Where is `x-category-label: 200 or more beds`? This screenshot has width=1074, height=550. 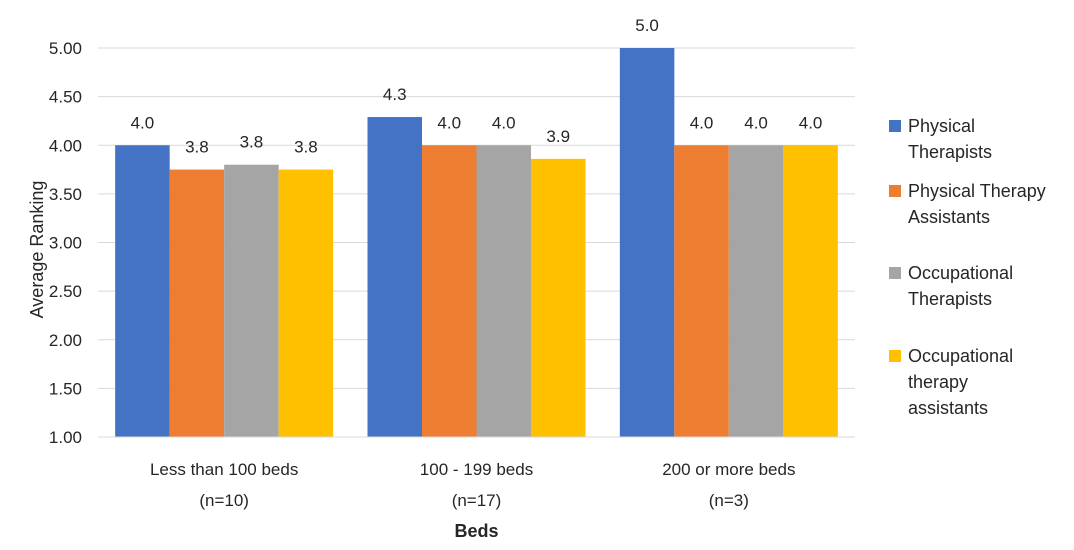
x-category-label: 200 or more beds is located at coordinates (728, 469).